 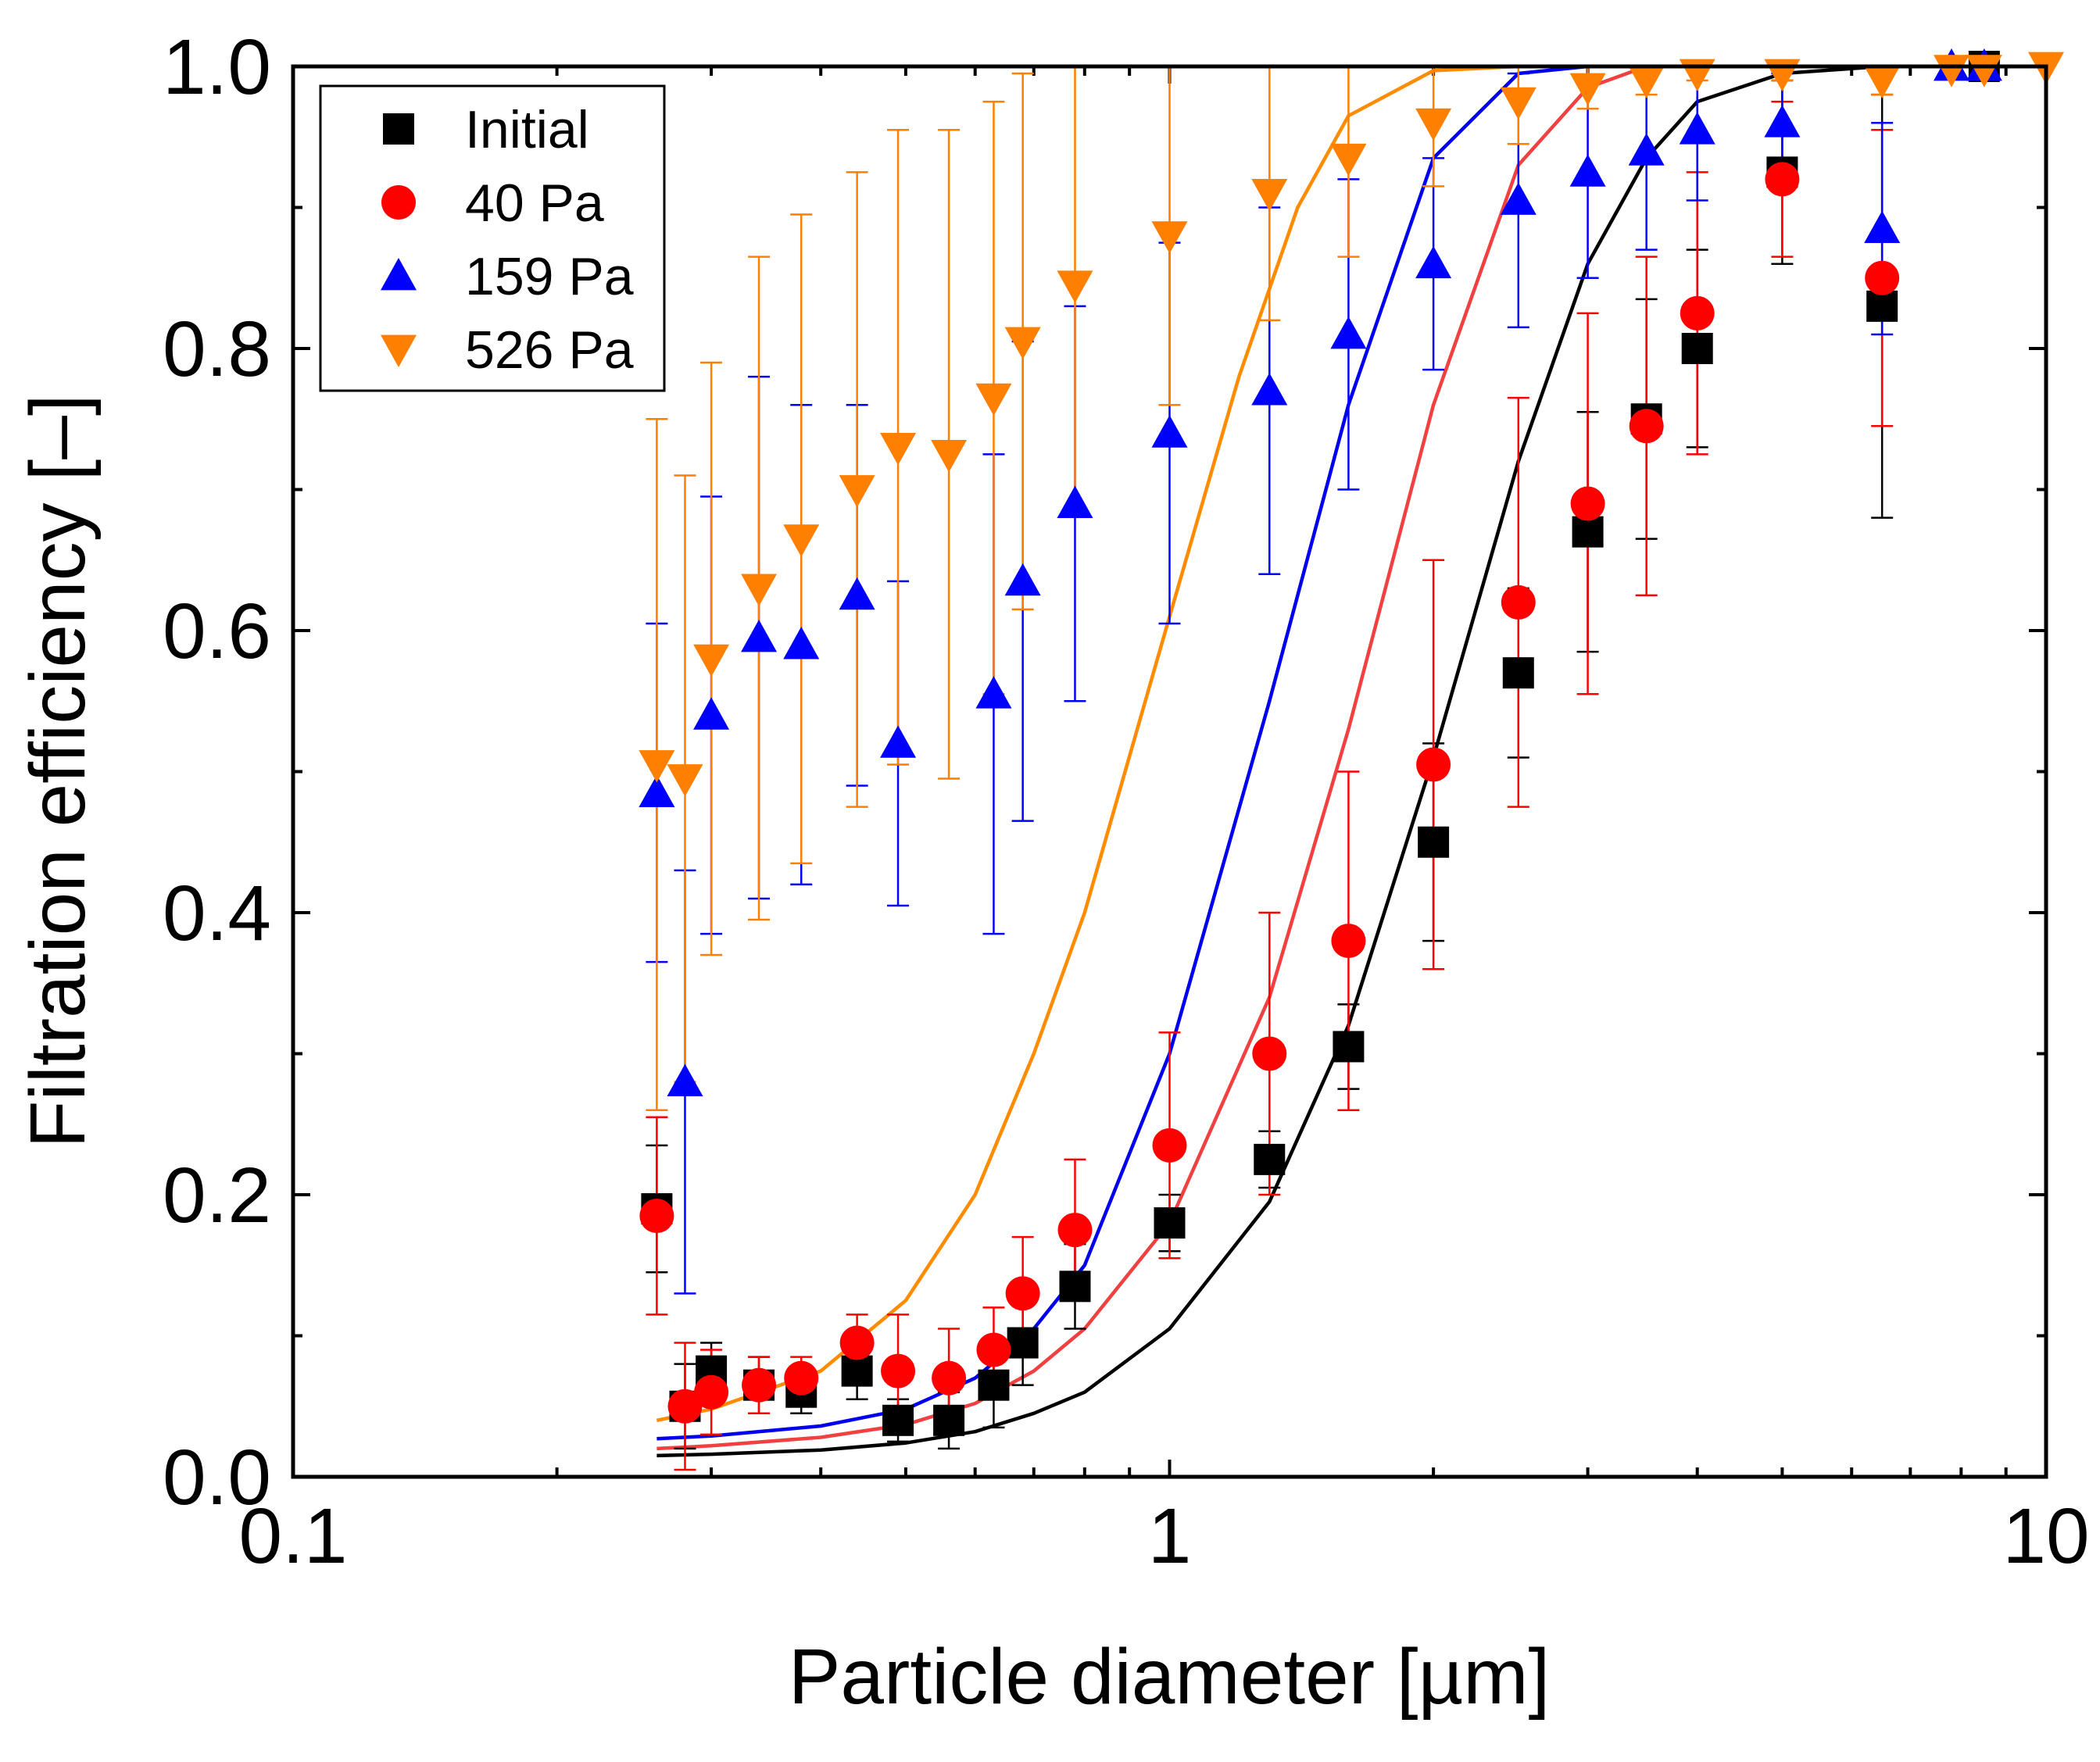 What do you see at coordinates (217, 67) in the screenshot?
I see `y-tick-label: 1.0` at bounding box center [217, 67].